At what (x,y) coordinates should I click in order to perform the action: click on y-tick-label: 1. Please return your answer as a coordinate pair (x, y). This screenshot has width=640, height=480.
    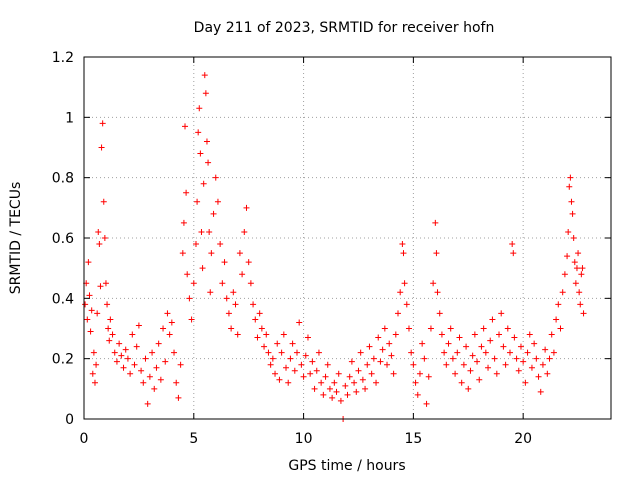
    Looking at the image, I should click on (69, 118).